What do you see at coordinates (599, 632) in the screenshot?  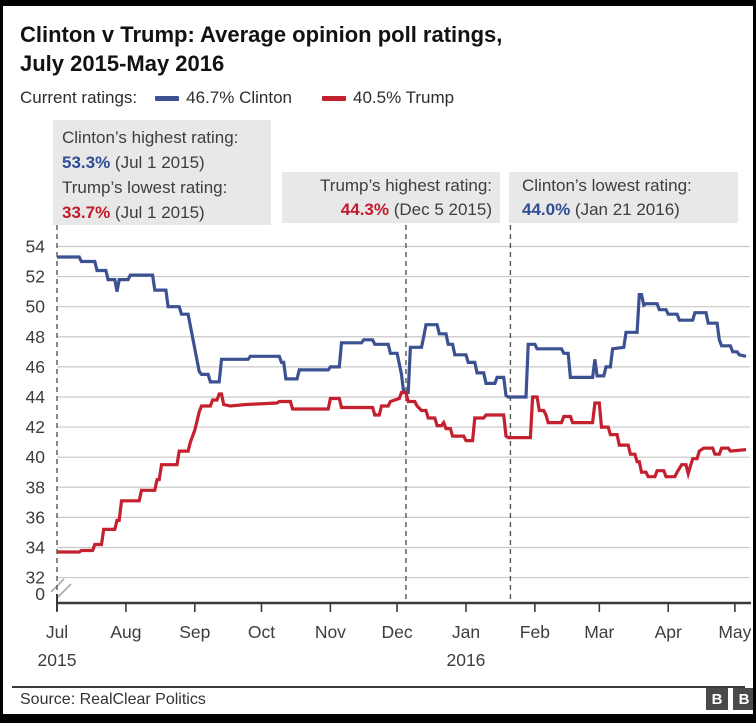 I see `x-label-mar: Mar` at bounding box center [599, 632].